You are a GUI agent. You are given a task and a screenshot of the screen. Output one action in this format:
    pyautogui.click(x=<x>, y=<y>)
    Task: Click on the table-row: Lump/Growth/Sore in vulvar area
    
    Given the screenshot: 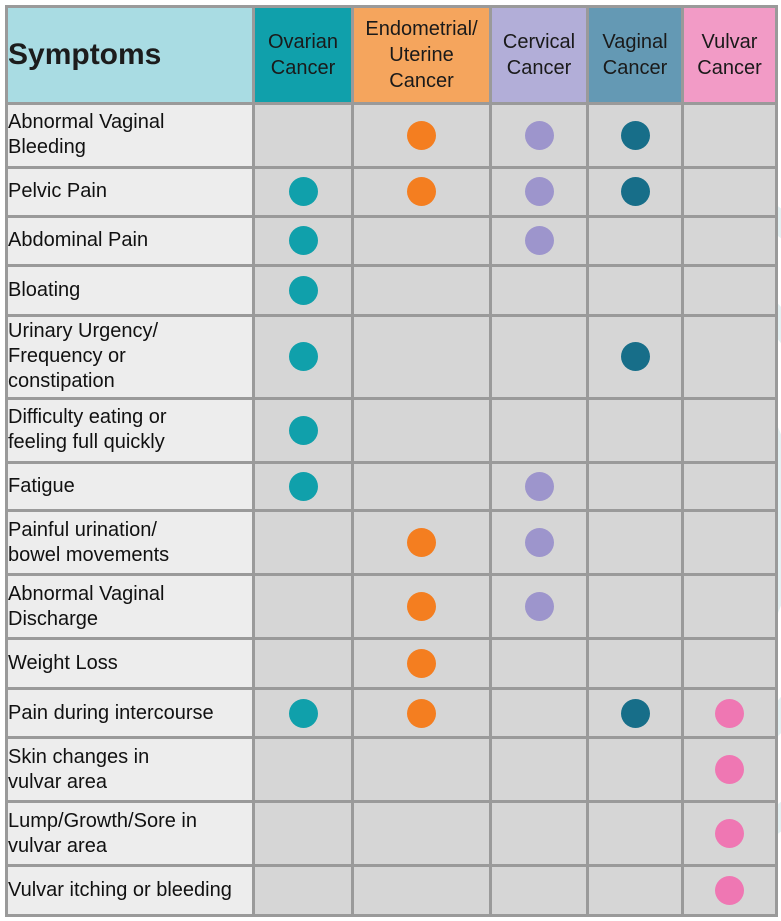 What is the action you would take?
    pyautogui.click(x=391, y=834)
    